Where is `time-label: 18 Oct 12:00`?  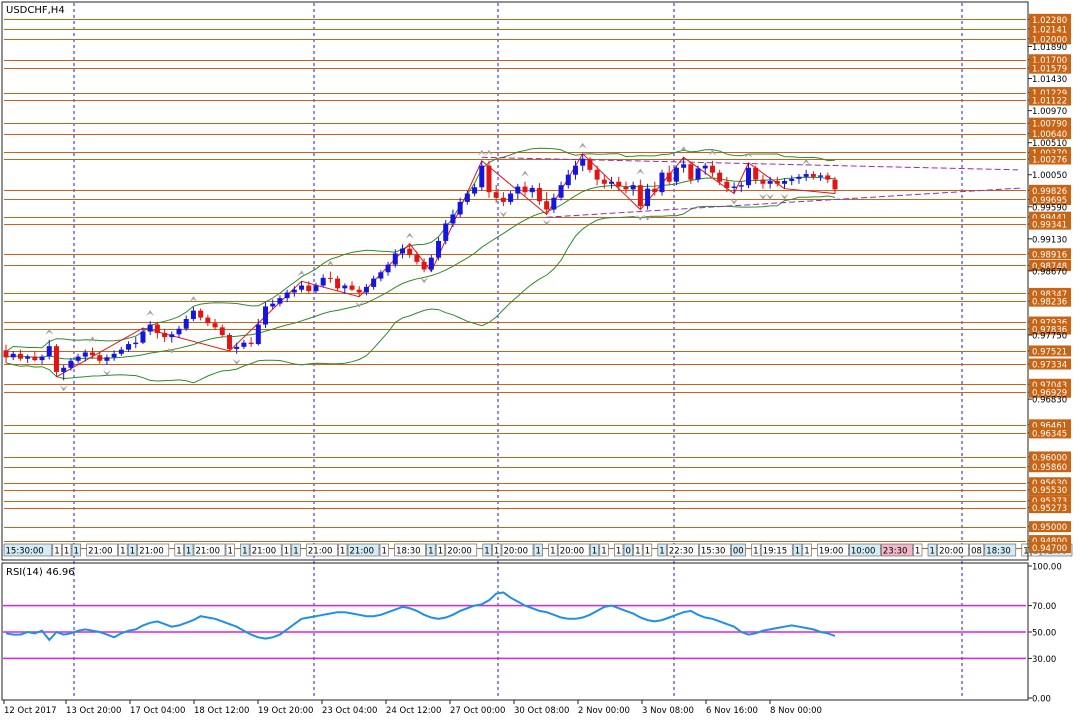
time-label: 18 Oct 12:00 is located at coordinates (221, 711).